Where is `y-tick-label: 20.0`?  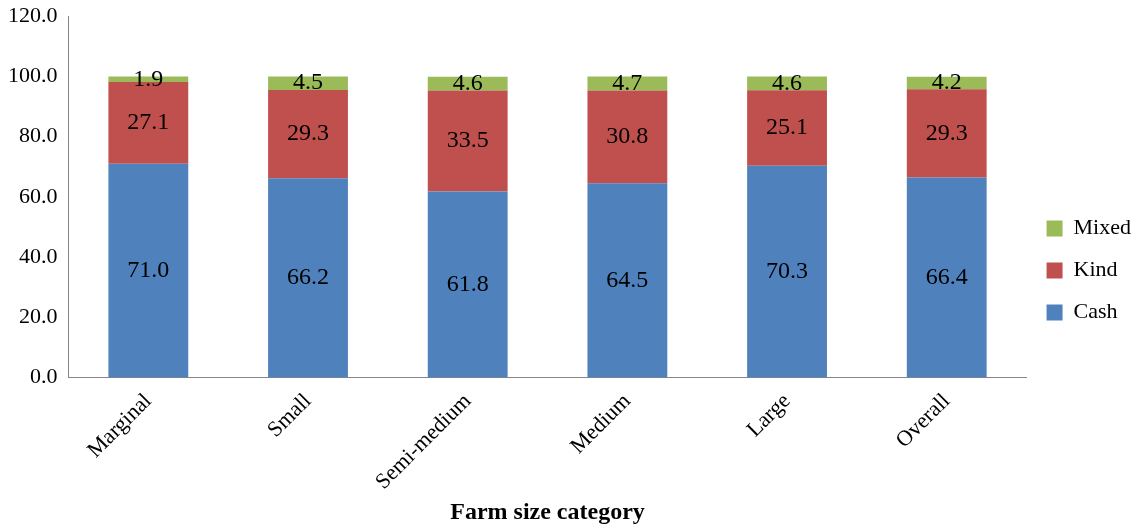 y-tick-label: 20.0 is located at coordinates (38, 315).